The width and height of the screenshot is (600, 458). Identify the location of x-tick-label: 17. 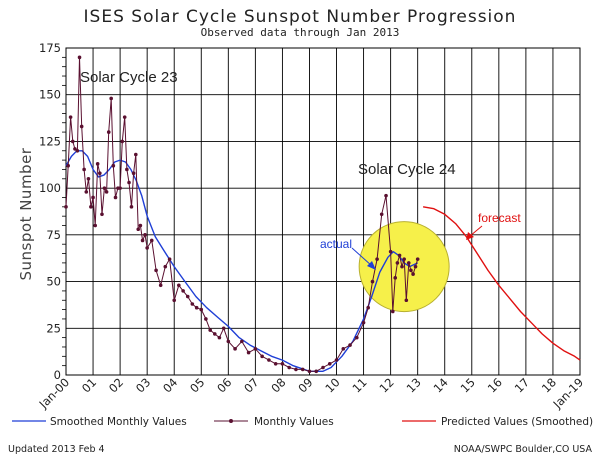
(522, 385).